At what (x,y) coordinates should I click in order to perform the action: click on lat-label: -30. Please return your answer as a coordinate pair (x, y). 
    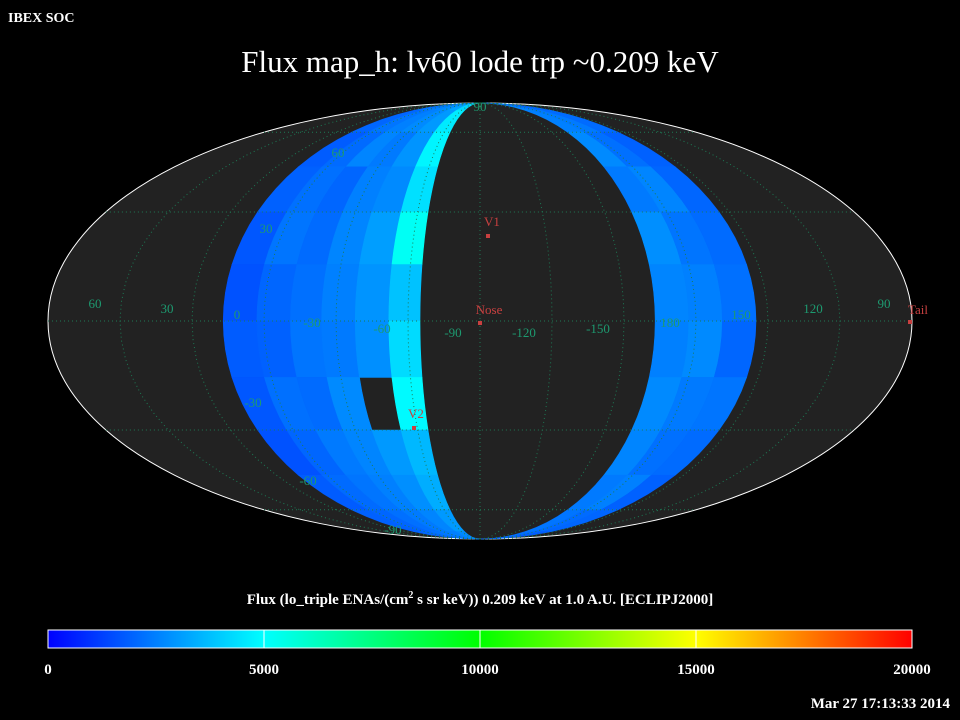
    Looking at the image, I should click on (252, 402).